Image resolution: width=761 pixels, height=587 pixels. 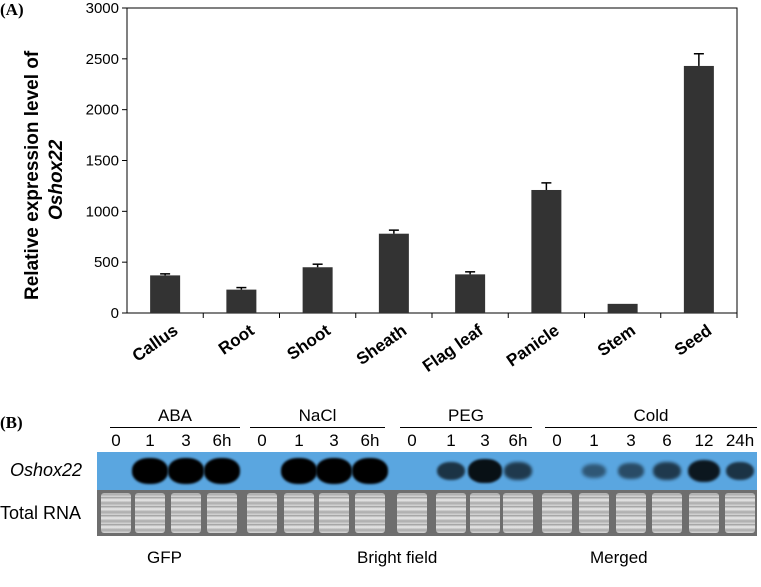 I want to click on panel-b-label: (B), so click(x=11, y=422).